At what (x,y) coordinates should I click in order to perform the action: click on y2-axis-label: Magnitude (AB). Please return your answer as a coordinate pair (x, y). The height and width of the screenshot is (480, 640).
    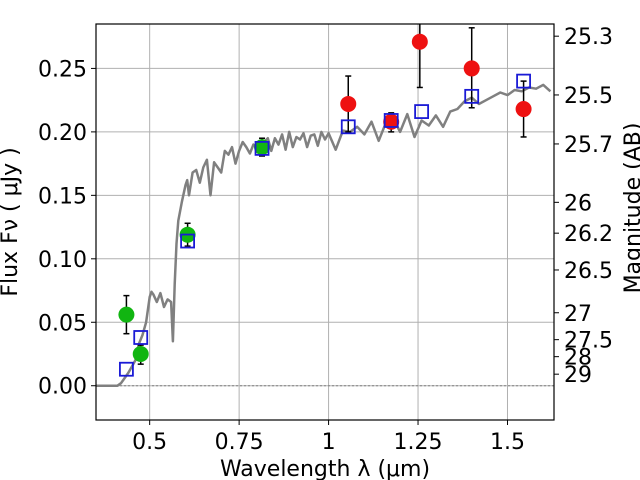
    Looking at the image, I should click on (630, 208).